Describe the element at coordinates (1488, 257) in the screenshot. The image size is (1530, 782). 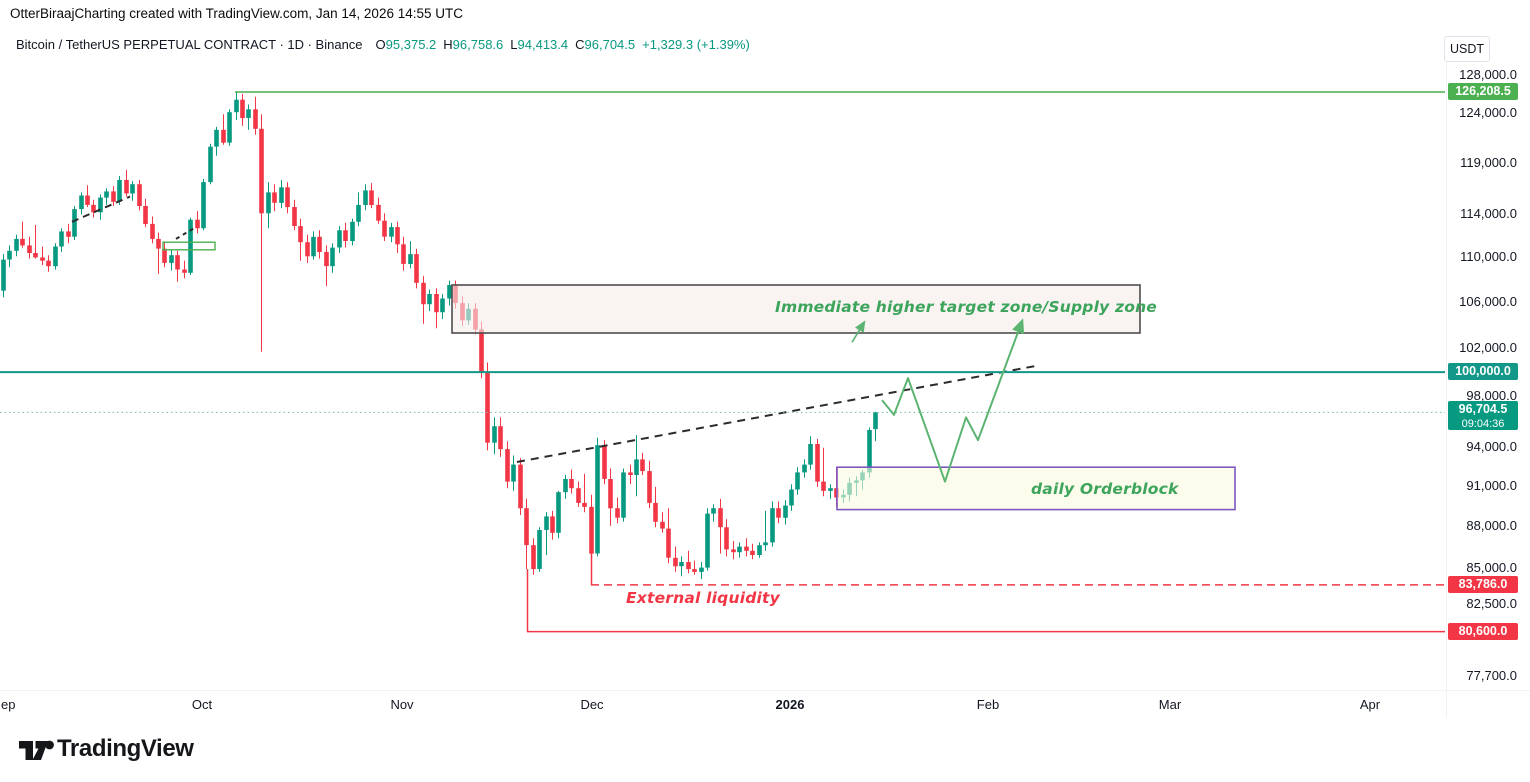
I see `price-tick: 110,000.0` at that location.